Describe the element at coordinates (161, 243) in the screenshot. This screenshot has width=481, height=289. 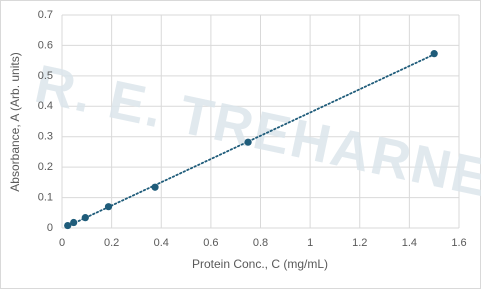
I see `x-tick-label: 0.4` at that location.